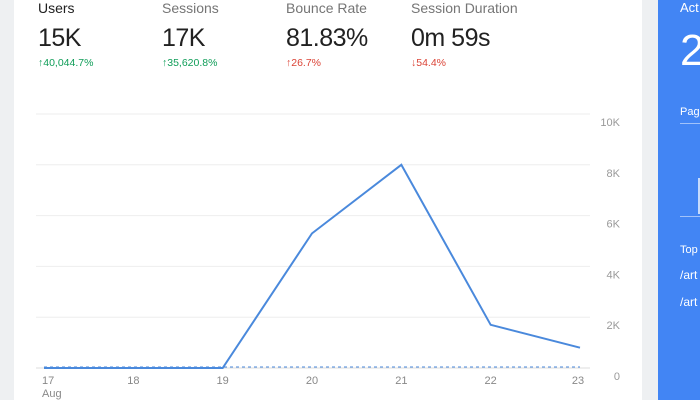 This screenshot has height=400, width=700. What do you see at coordinates (464, 8) in the screenshot?
I see `metric-label: Session Duration` at bounding box center [464, 8].